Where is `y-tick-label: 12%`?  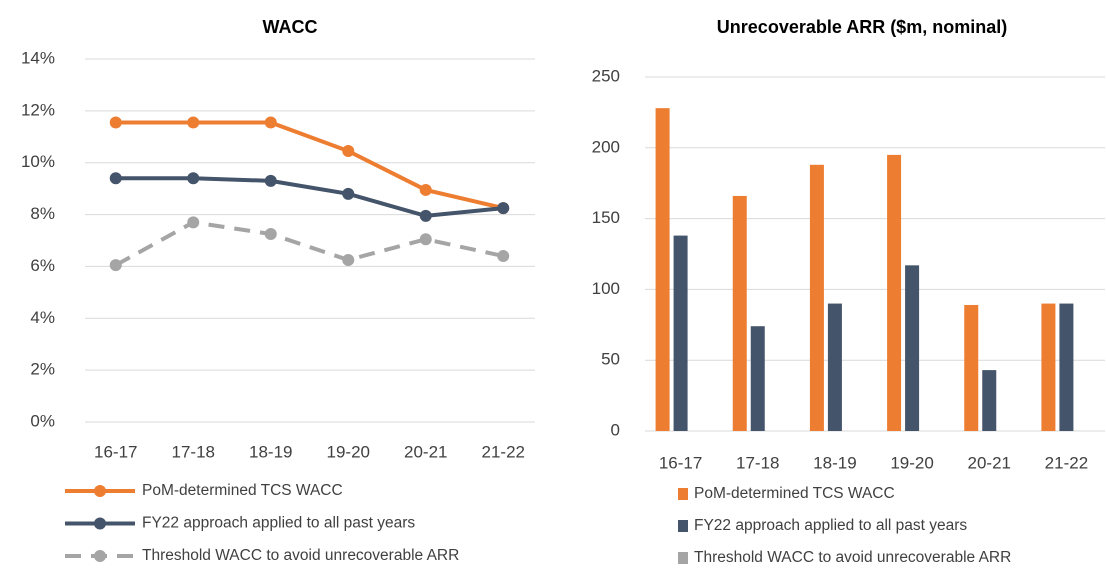 y-tick-label: 12% is located at coordinates (38, 109).